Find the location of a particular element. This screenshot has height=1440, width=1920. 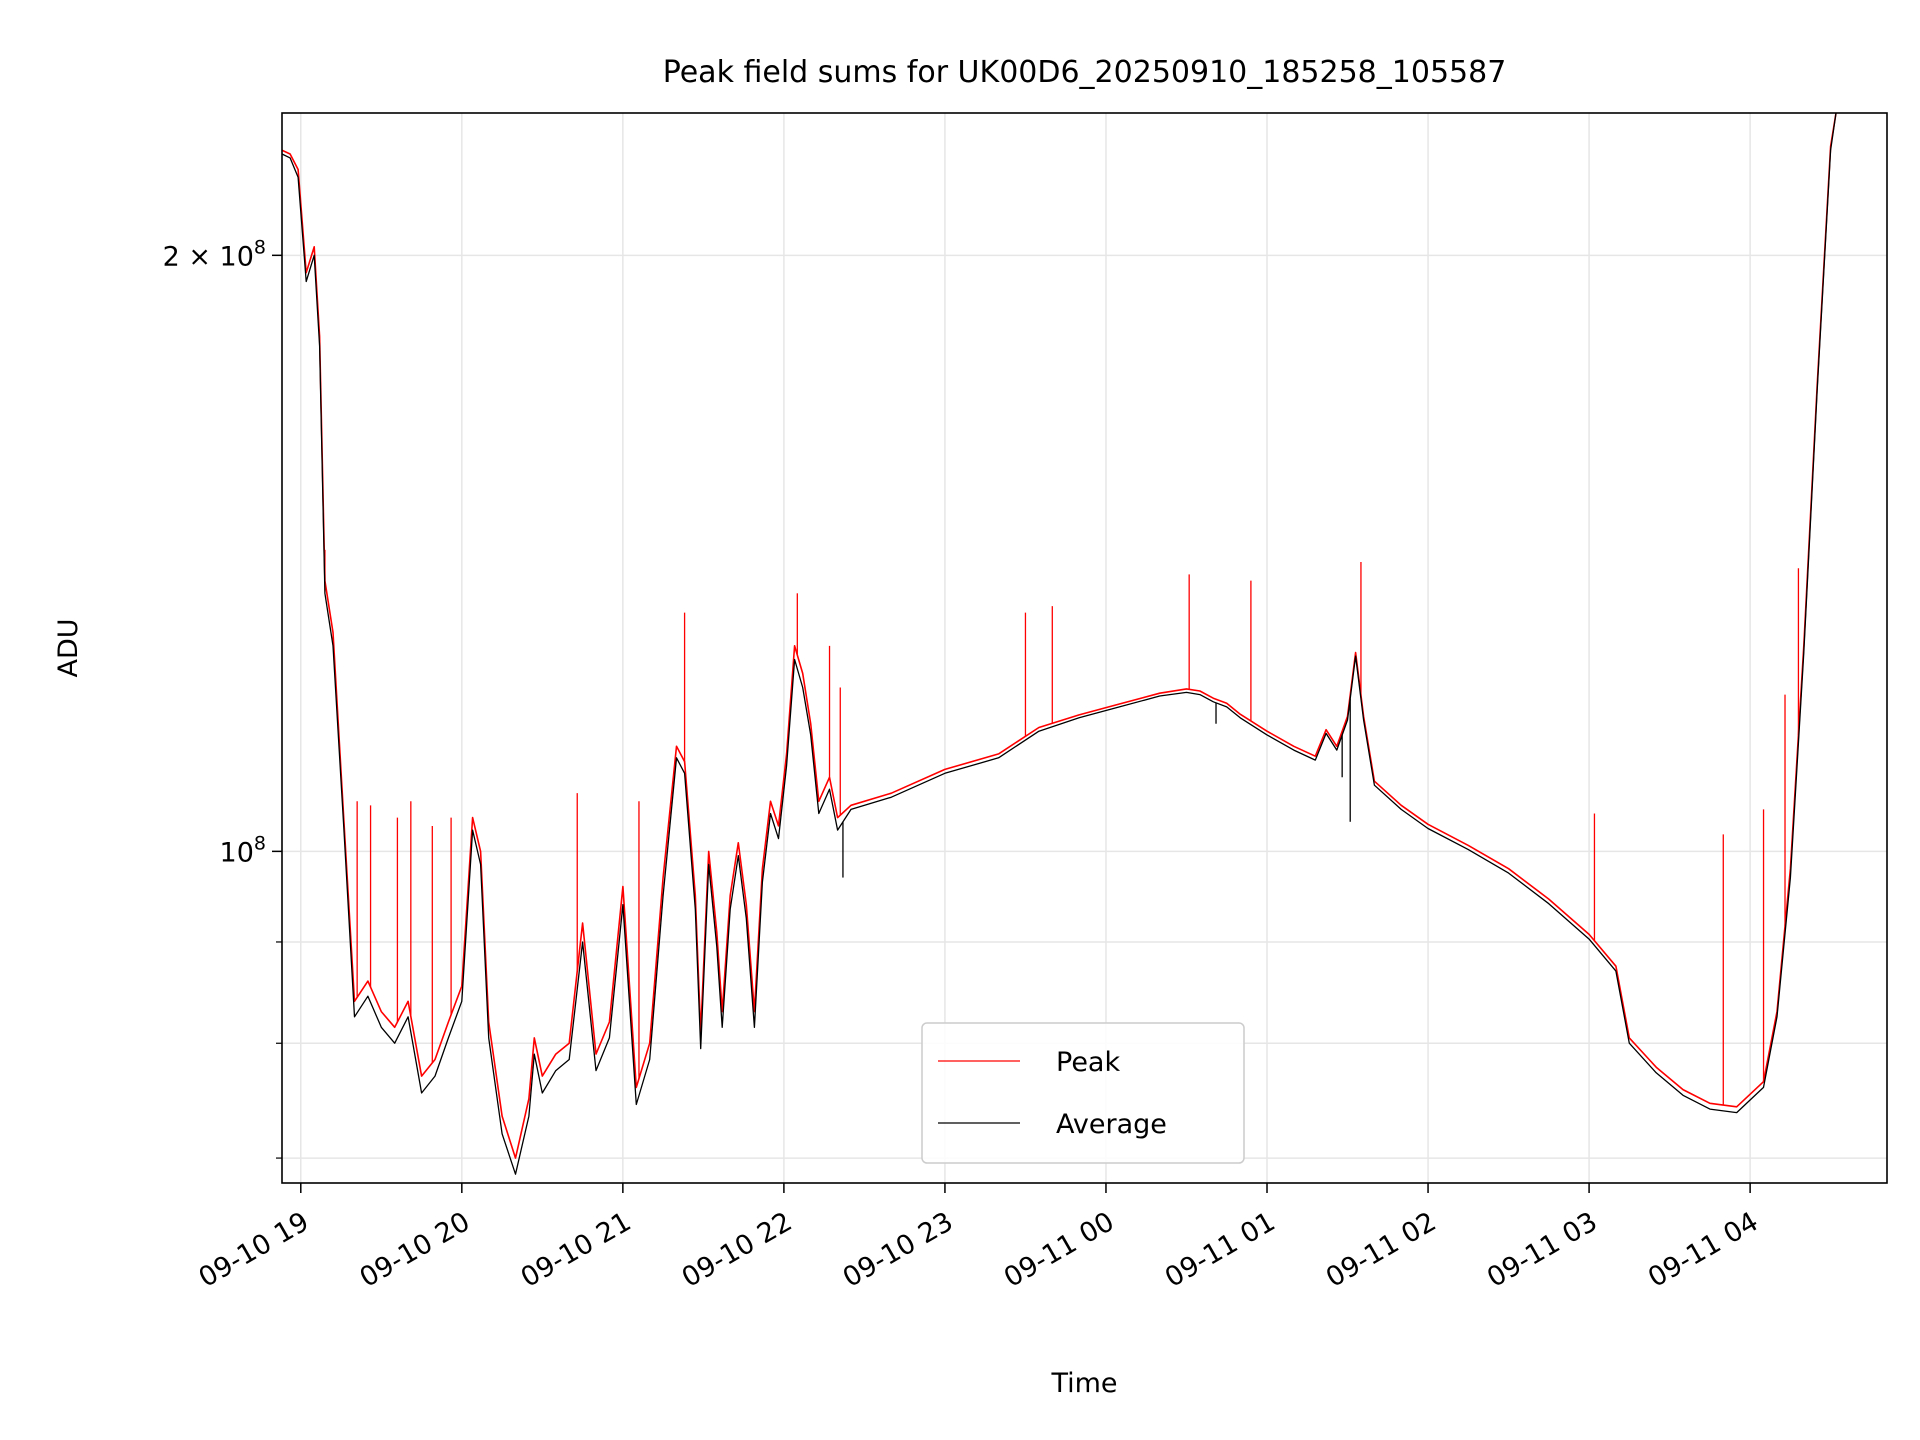

legend-box is located at coordinates (1083, 1093).